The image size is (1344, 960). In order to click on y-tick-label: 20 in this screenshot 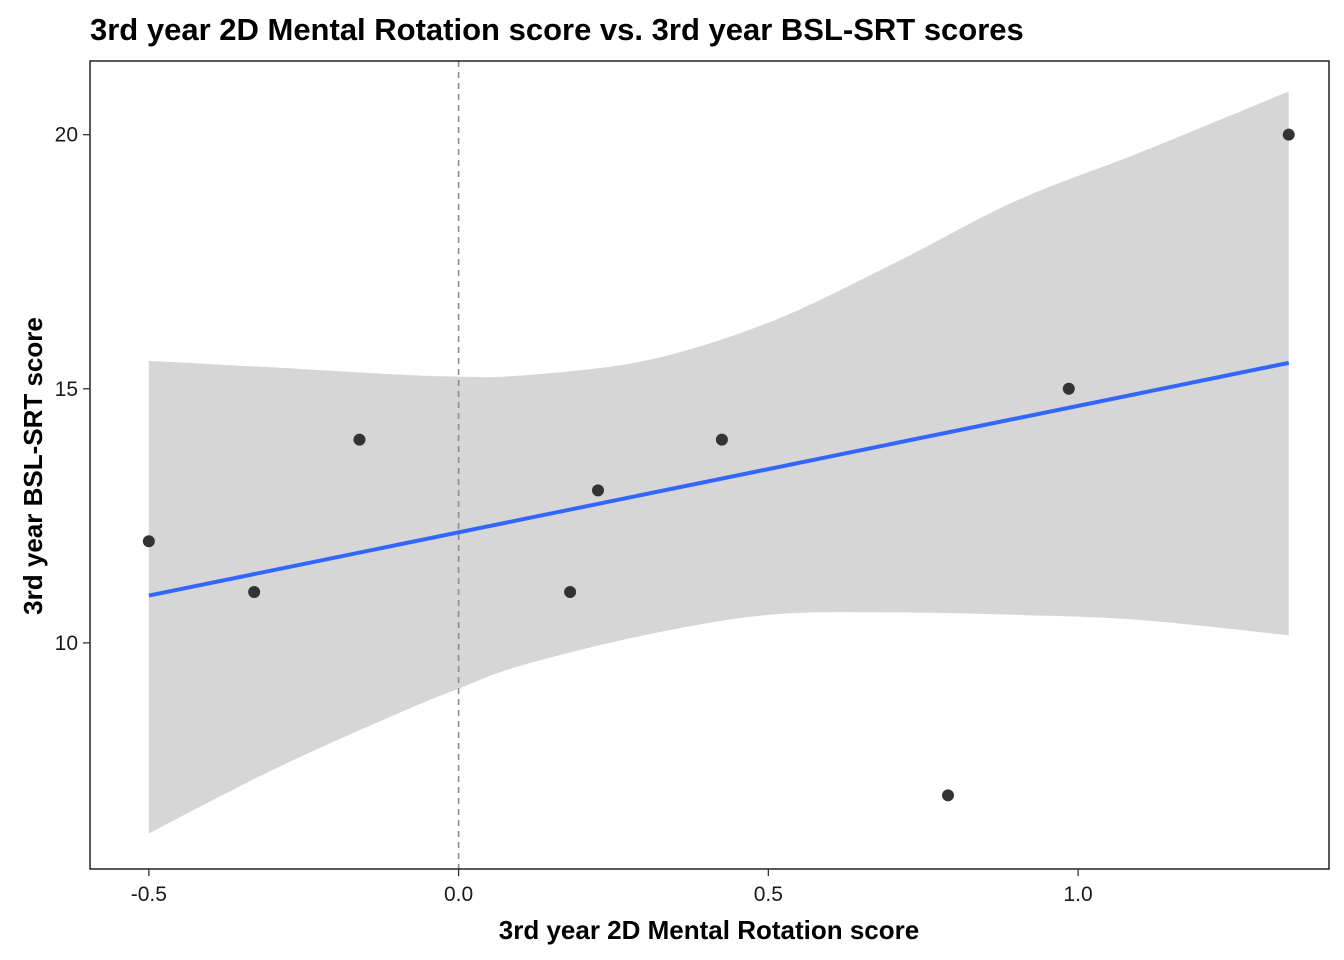, I will do `click(66, 135)`.